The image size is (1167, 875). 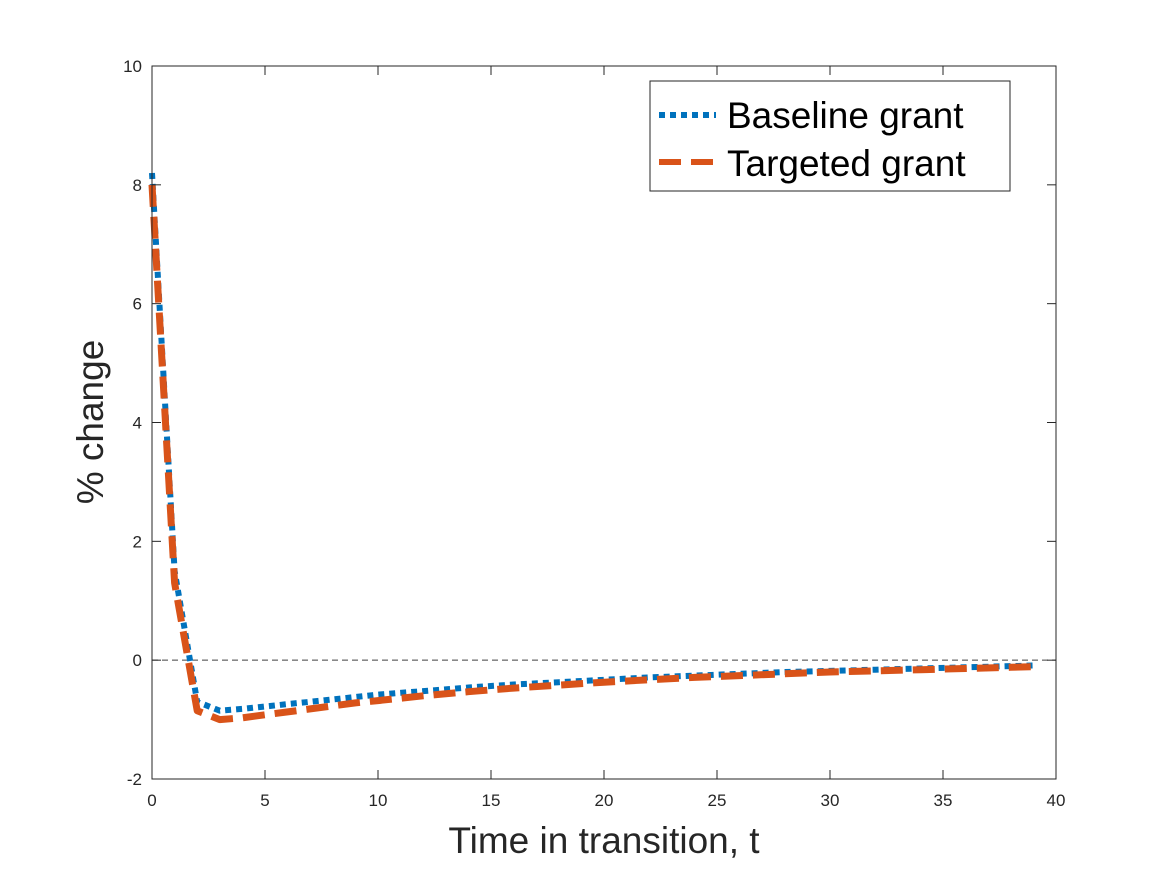 I want to click on y-tick-label: 4, so click(x=137, y=423).